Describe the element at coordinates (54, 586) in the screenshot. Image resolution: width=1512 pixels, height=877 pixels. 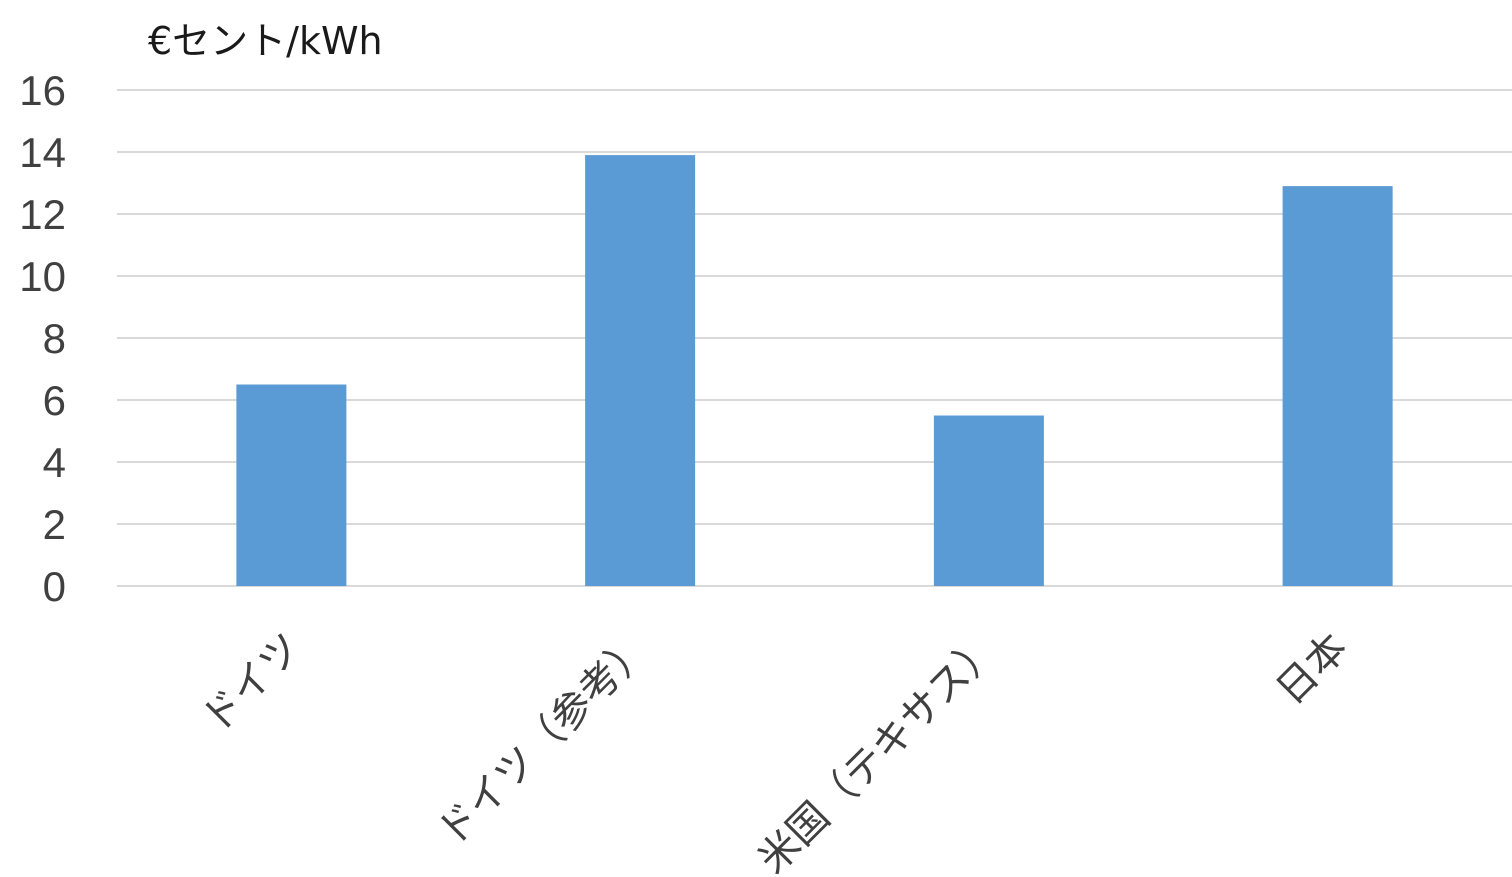
I see `y-tick-label: 0` at that location.